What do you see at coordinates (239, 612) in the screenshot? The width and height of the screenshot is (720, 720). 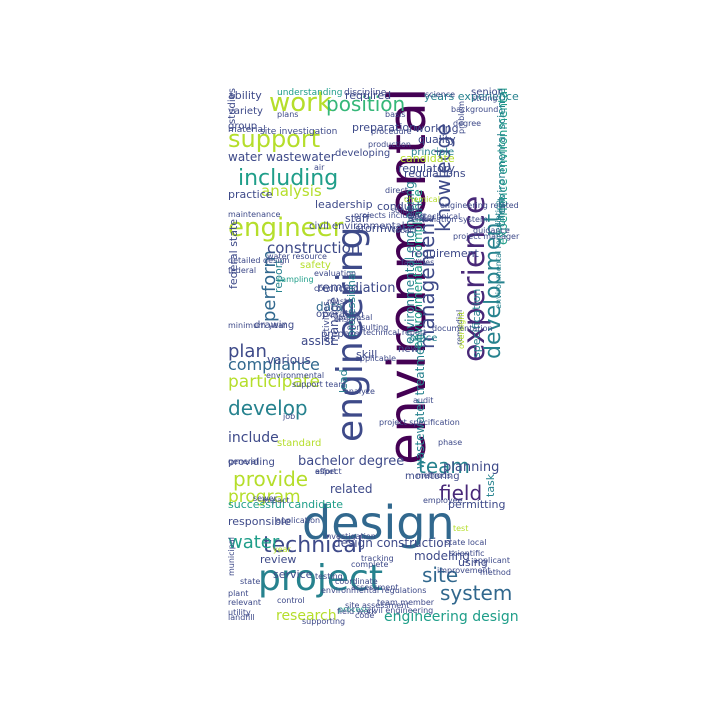 I see `word-utility: utility` at bounding box center [239, 612].